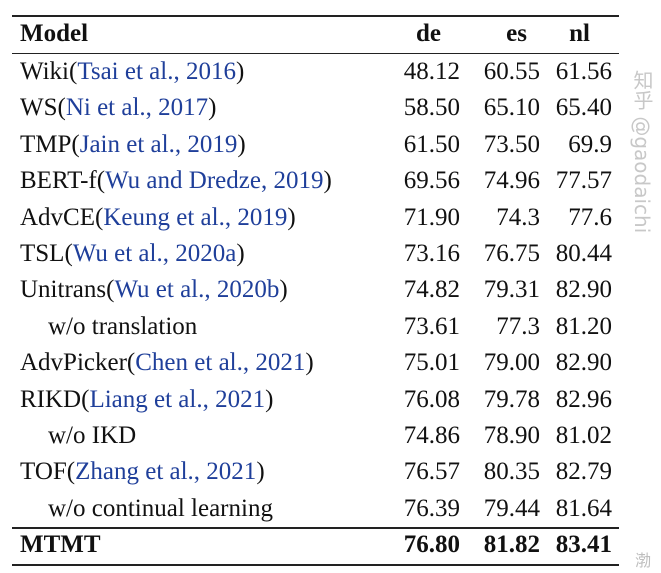 The height and width of the screenshot is (573, 661). I want to click on score-de: 74.86, so click(431, 435).